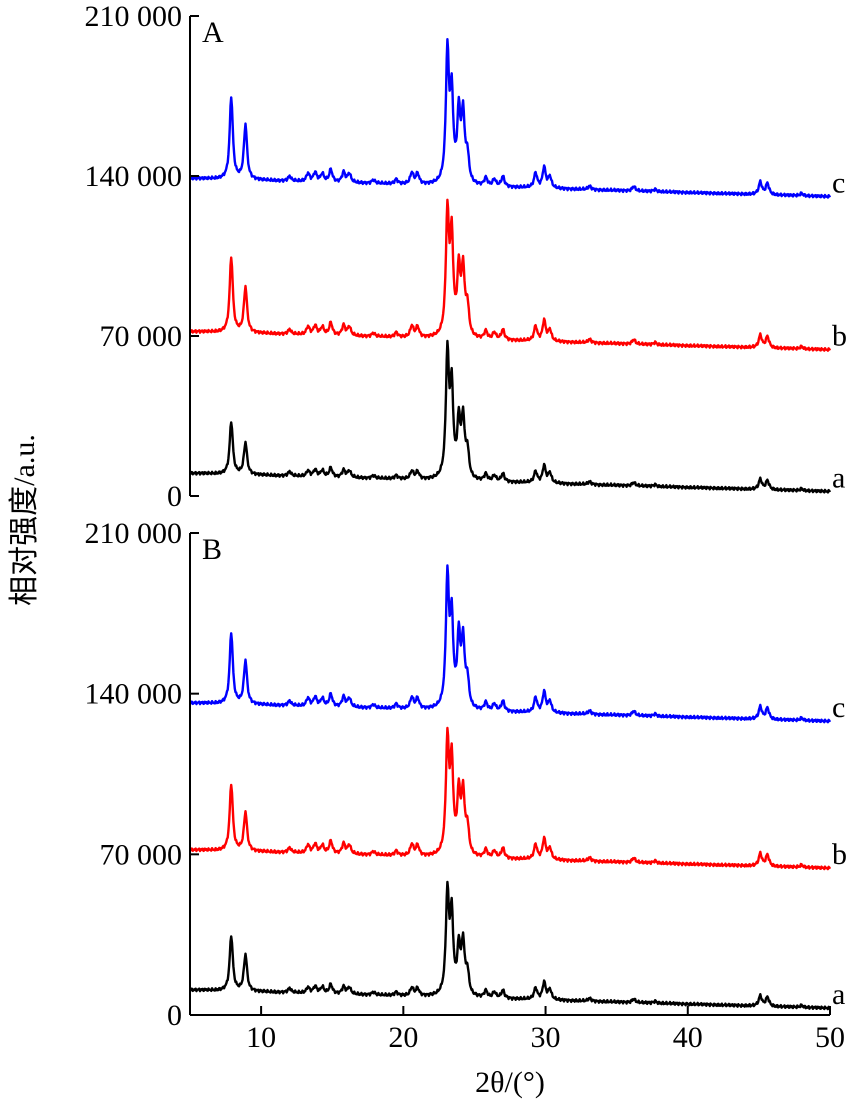 This screenshot has height=1111, width=850. Describe the element at coordinates (24, 520) in the screenshot. I see `y-axis-title: 相对强度/a.u.` at that location.